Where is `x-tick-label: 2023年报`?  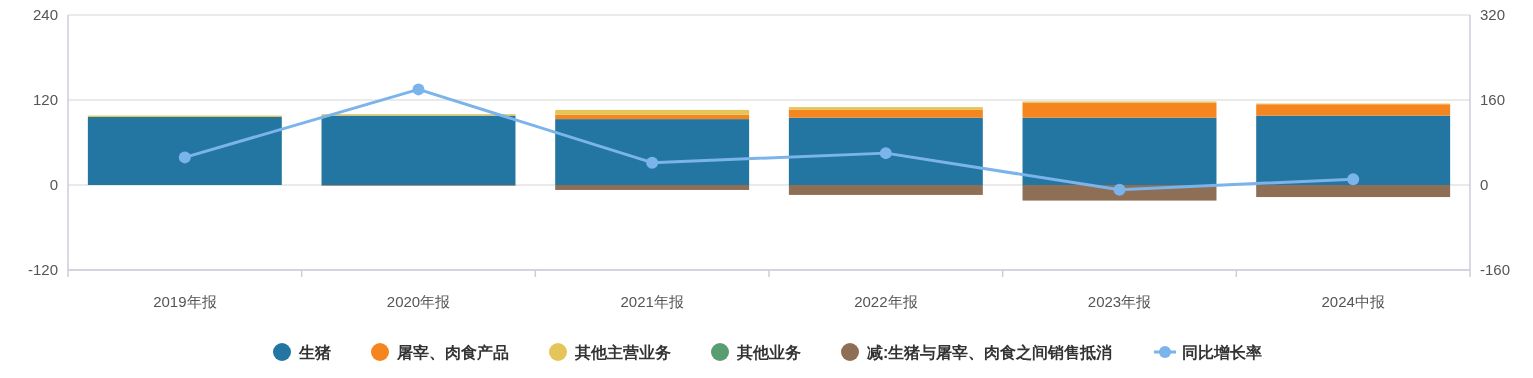 x-tick-label: 2023年报 is located at coordinates (1119, 301).